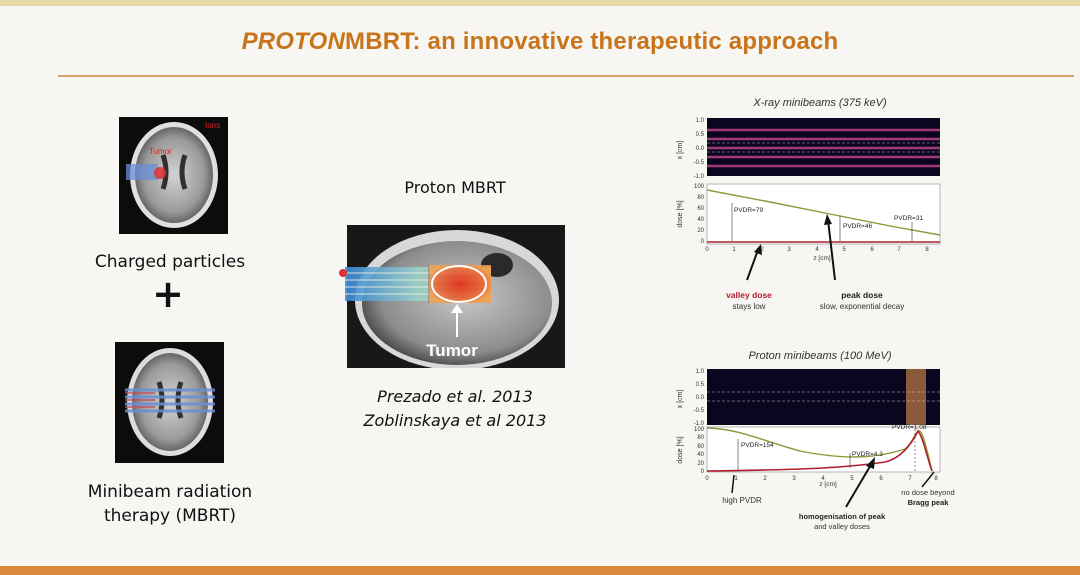 This screenshot has height=575, width=1080. What do you see at coordinates (700, 220) in the screenshot?
I see `xray-dose-tick: 40` at bounding box center [700, 220].